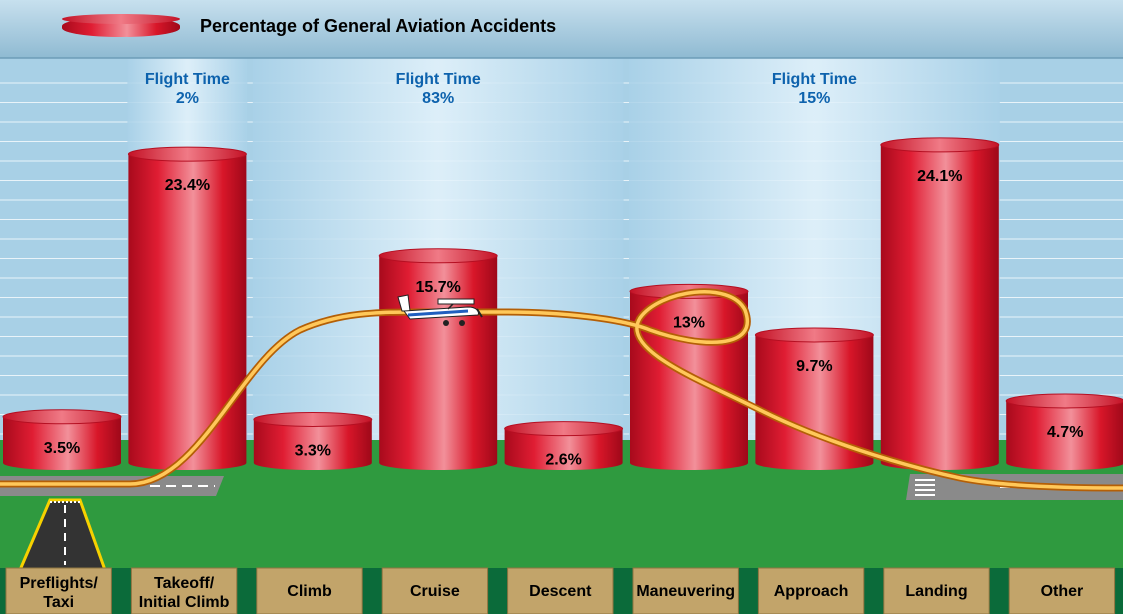  What do you see at coordinates (440, 310) in the screenshot?
I see `airplane-icon` at bounding box center [440, 310].